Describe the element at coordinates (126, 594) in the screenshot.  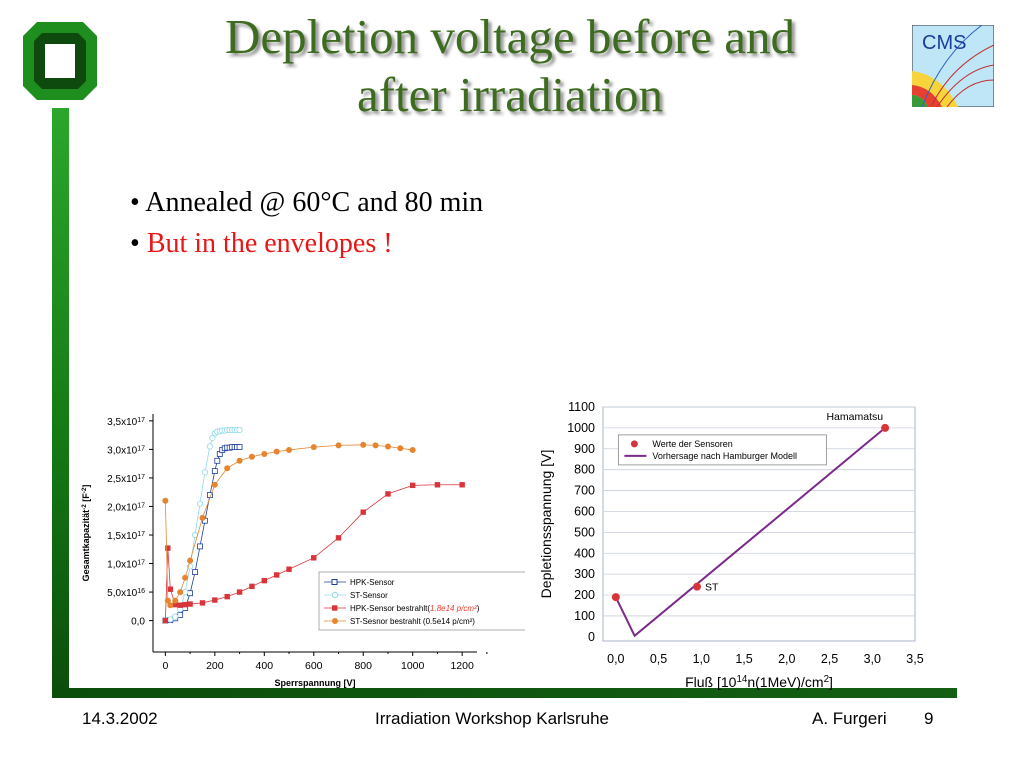
I see `y-tick-label: 5,0x10¹⁶` at that location.